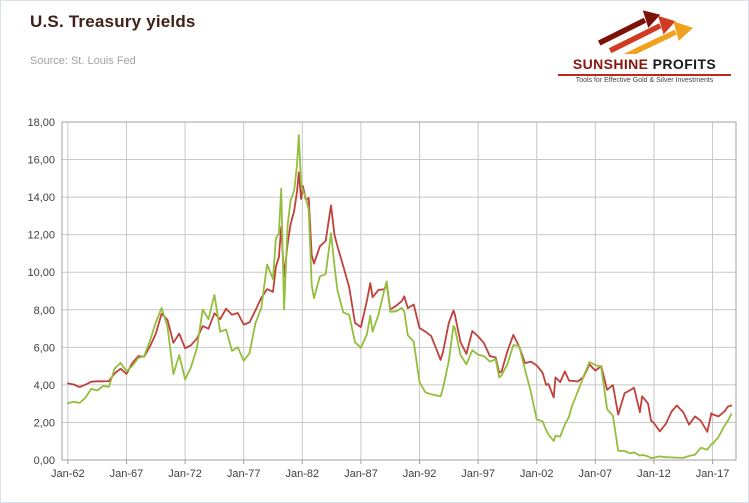 Image resolution: width=749 pixels, height=503 pixels. I want to click on source-caption: Source: St. Louis Fed, so click(83, 61).